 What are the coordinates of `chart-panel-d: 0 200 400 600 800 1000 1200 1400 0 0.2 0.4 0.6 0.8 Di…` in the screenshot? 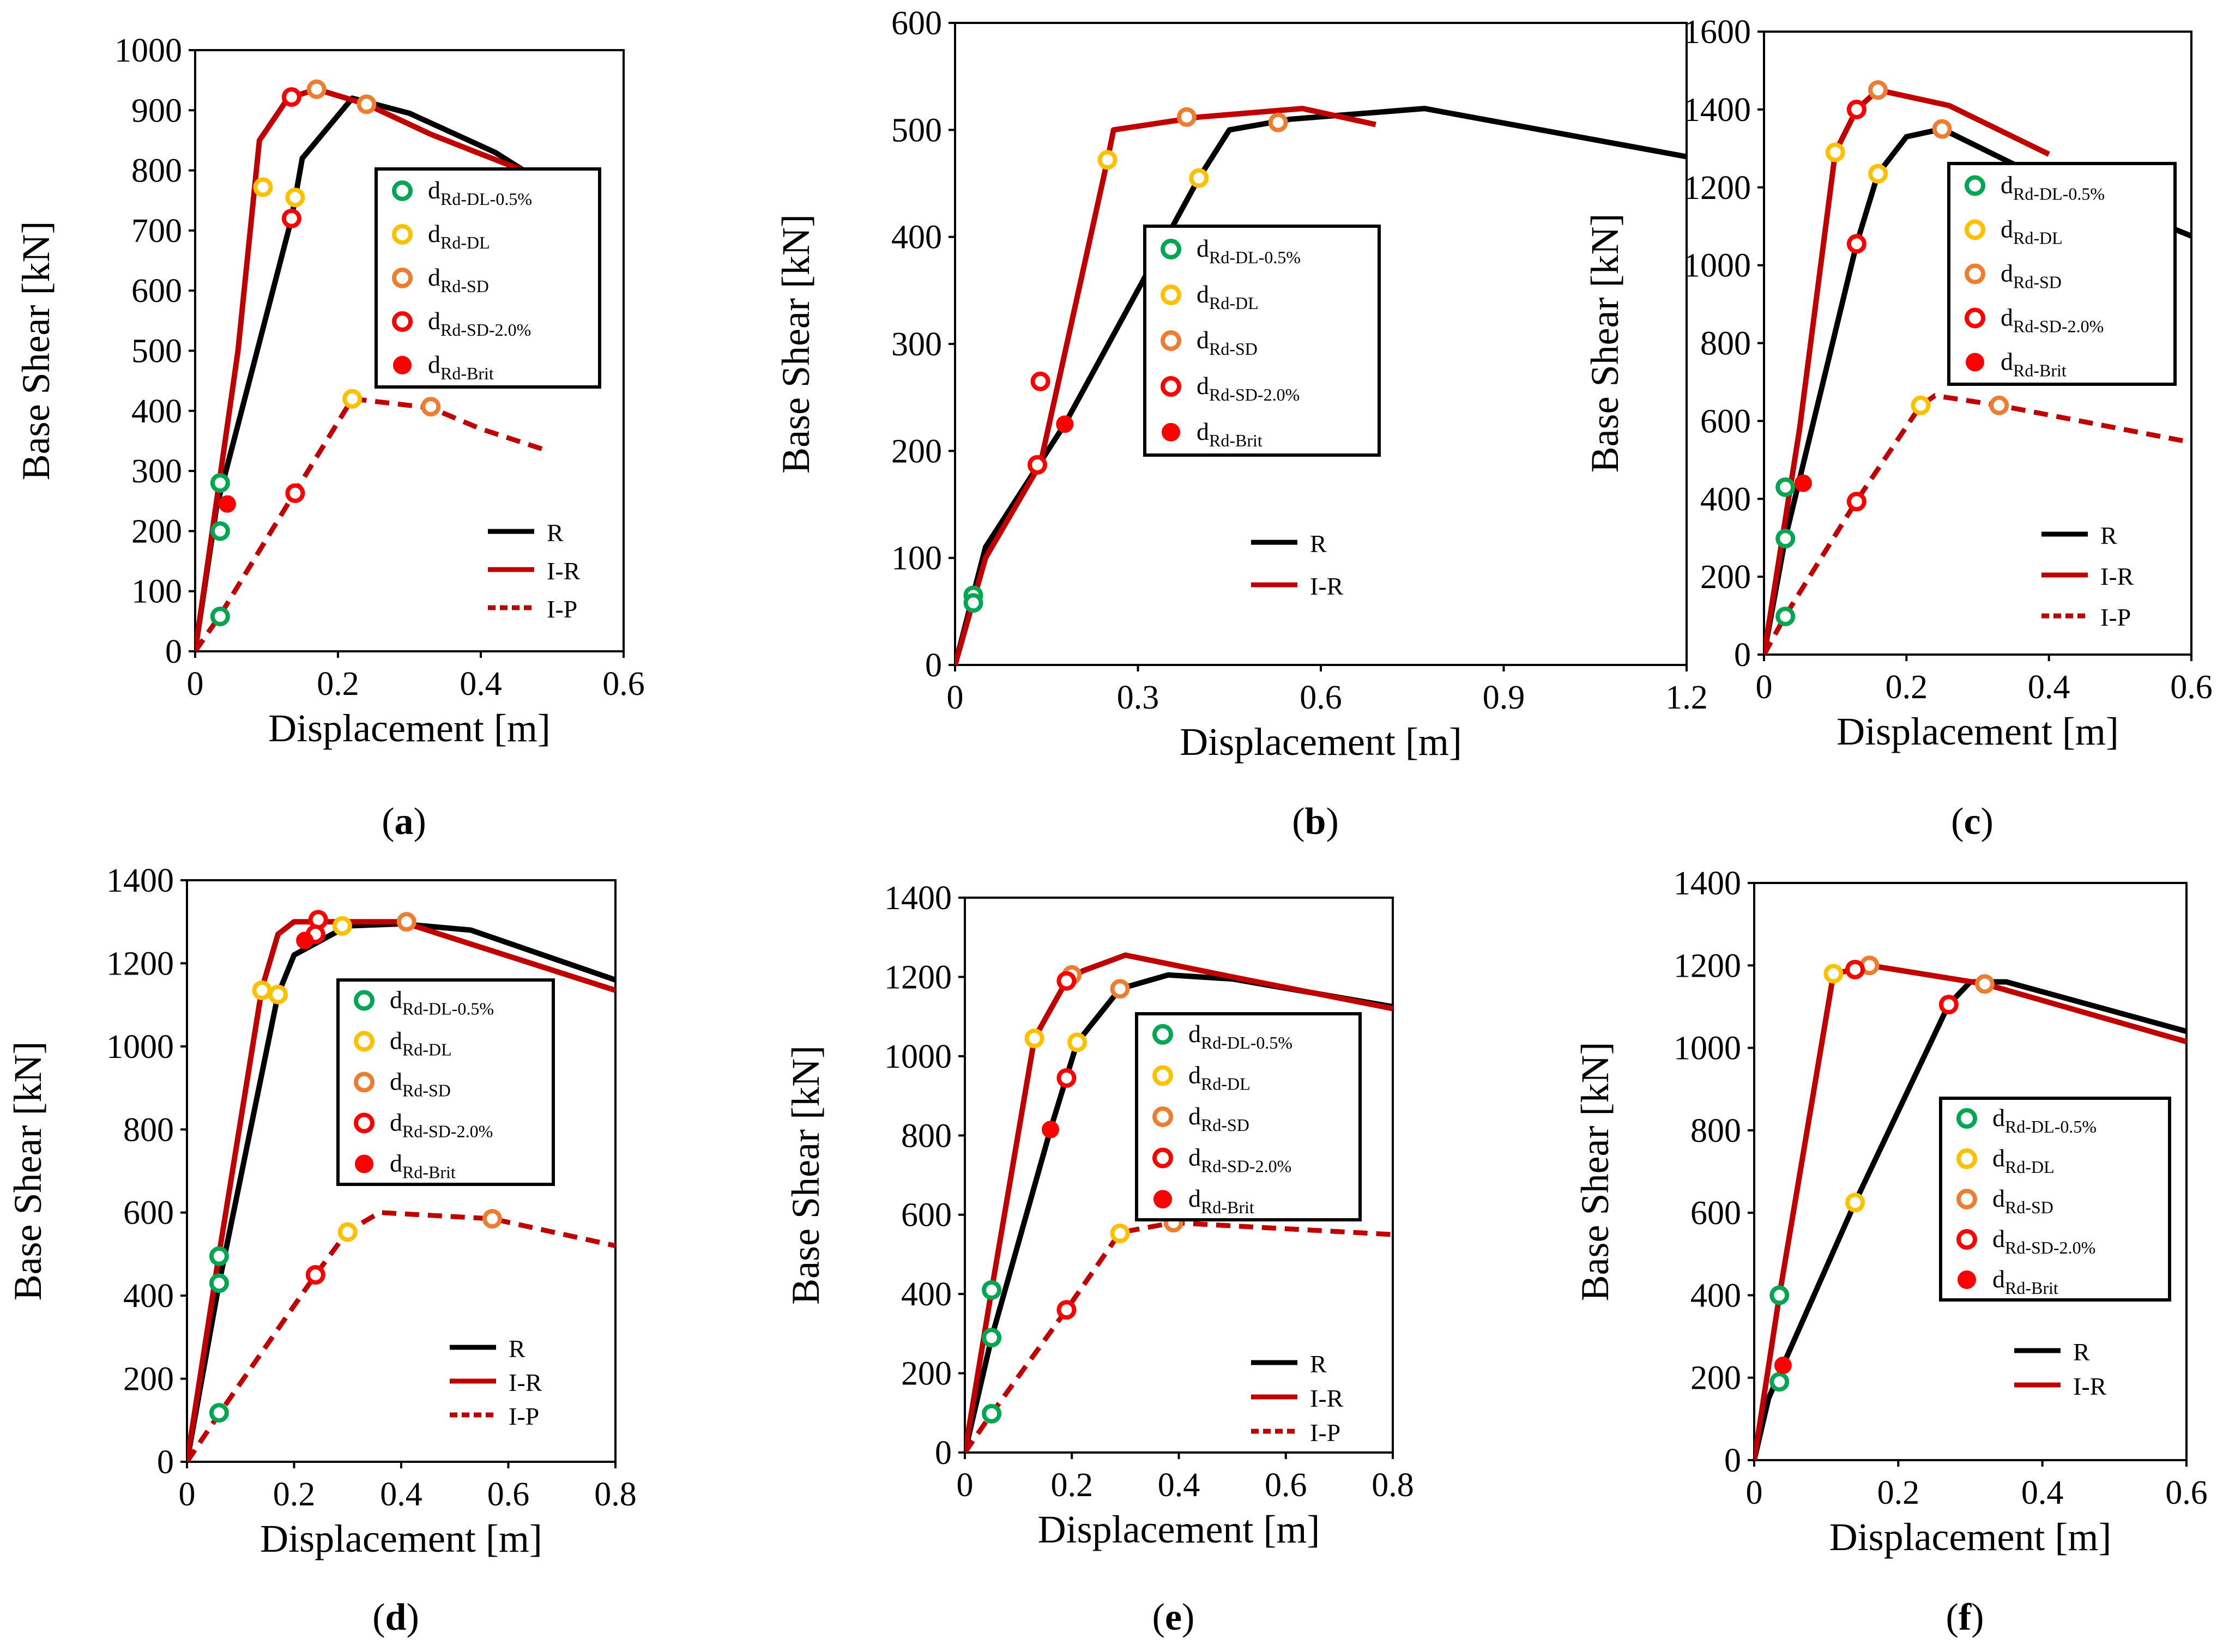 It's located at (321, 1250).